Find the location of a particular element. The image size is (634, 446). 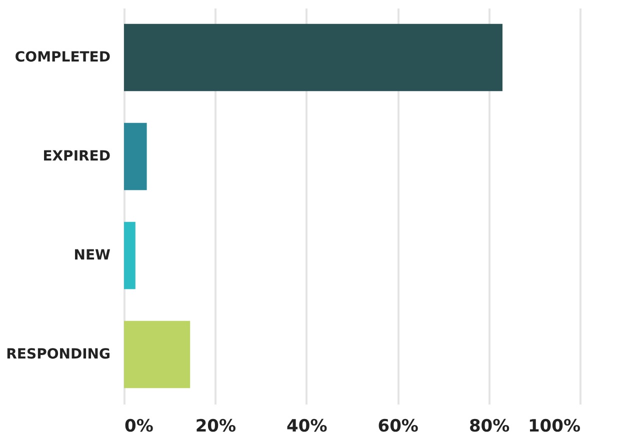

x-tick-label: 100% is located at coordinates (554, 426).